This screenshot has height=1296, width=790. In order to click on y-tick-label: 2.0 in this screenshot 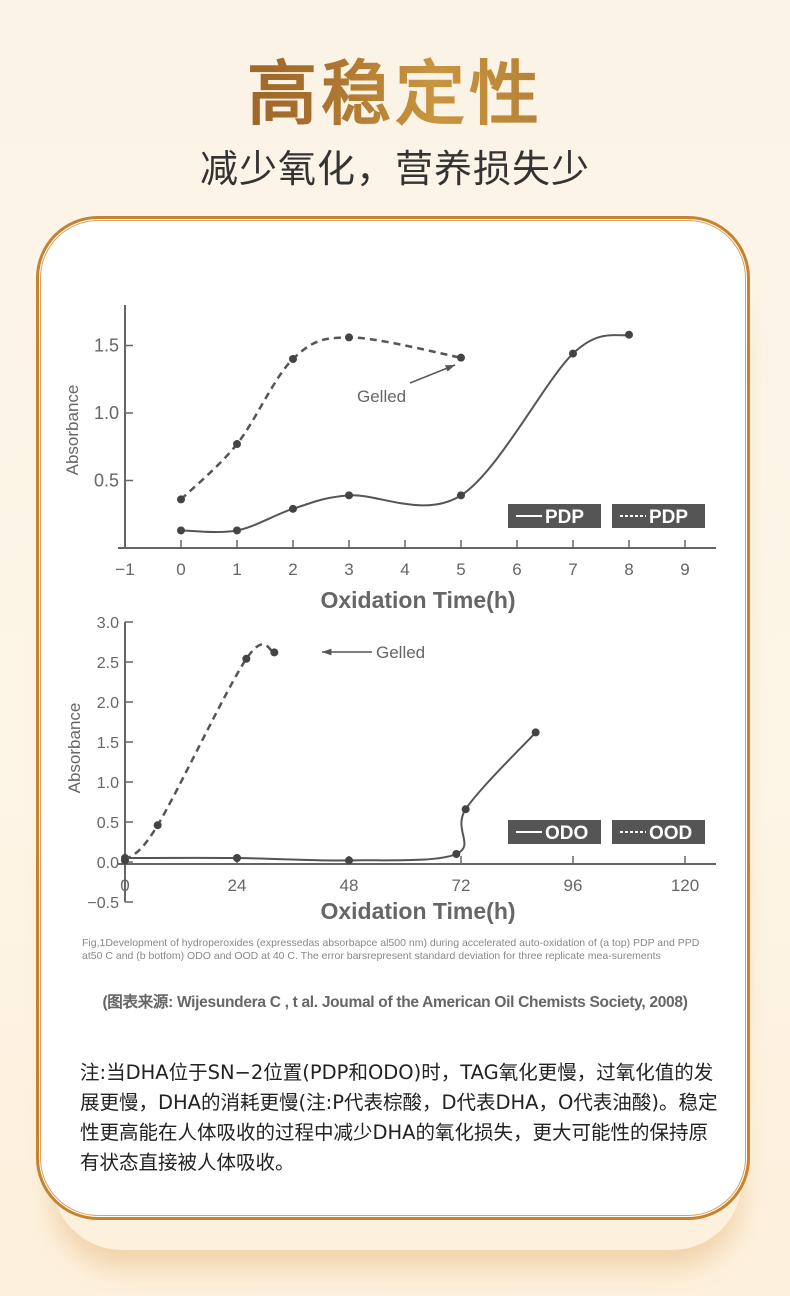, I will do `click(108, 703)`.